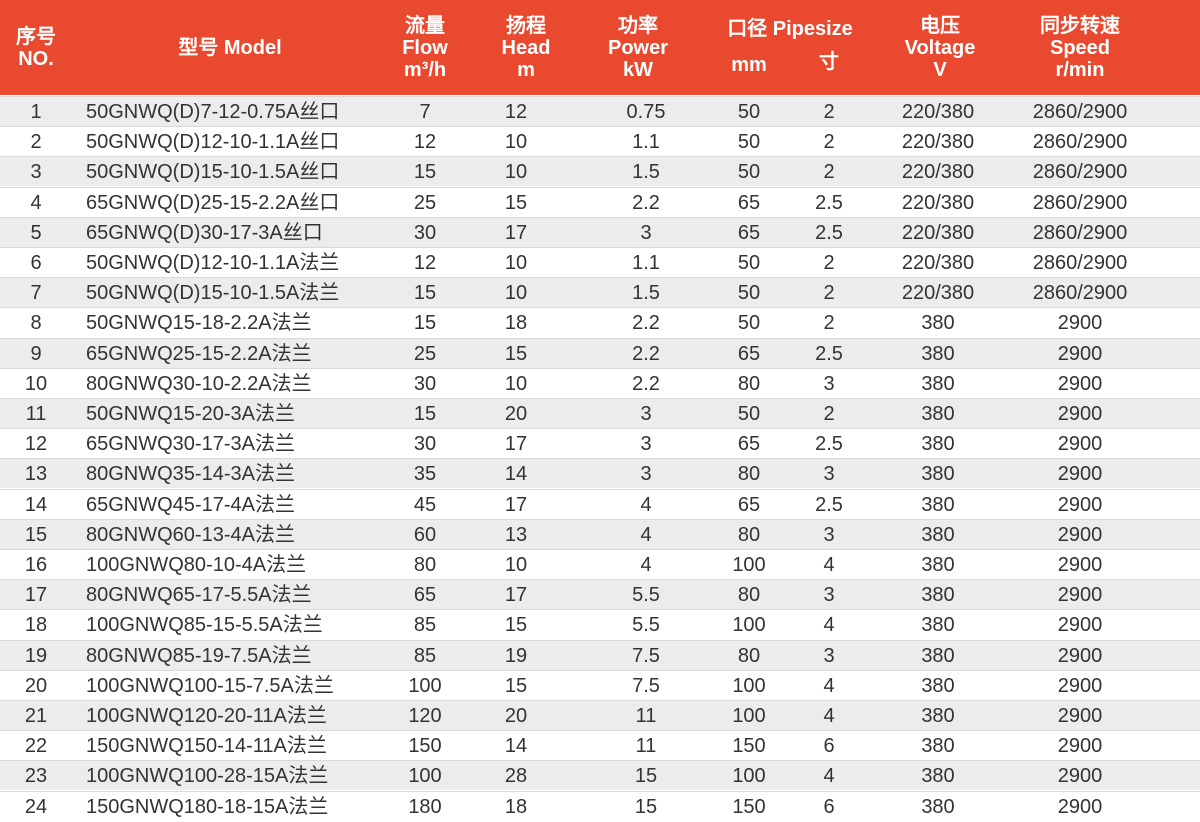 The width and height of the screenshot is (1200, 822). Describe the element at coordinates (638, 47) in the screenshot. I see `header-text: Power` at that location.